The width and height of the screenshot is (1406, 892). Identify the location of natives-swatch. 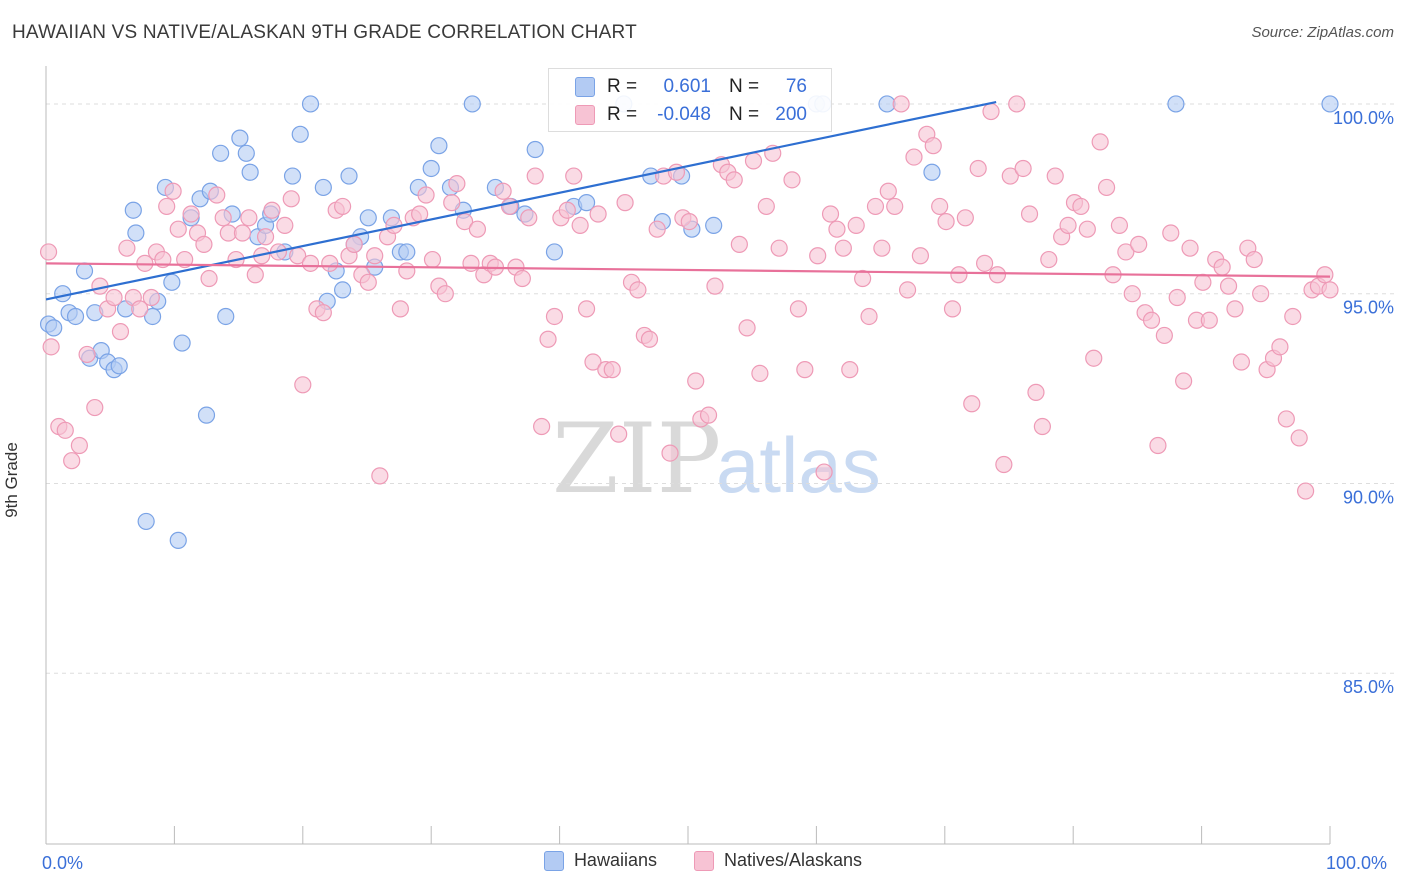
(585, 115).